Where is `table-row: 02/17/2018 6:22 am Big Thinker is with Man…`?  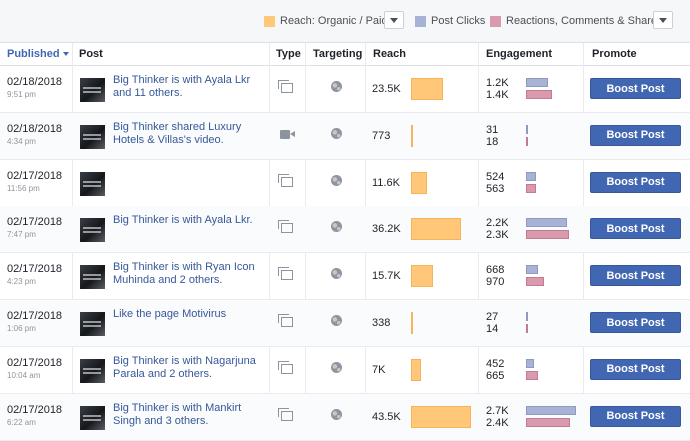 table-row: 02/17/2018 6:22 am Big Thinker is with Man… is located at coordinates (345, 417).